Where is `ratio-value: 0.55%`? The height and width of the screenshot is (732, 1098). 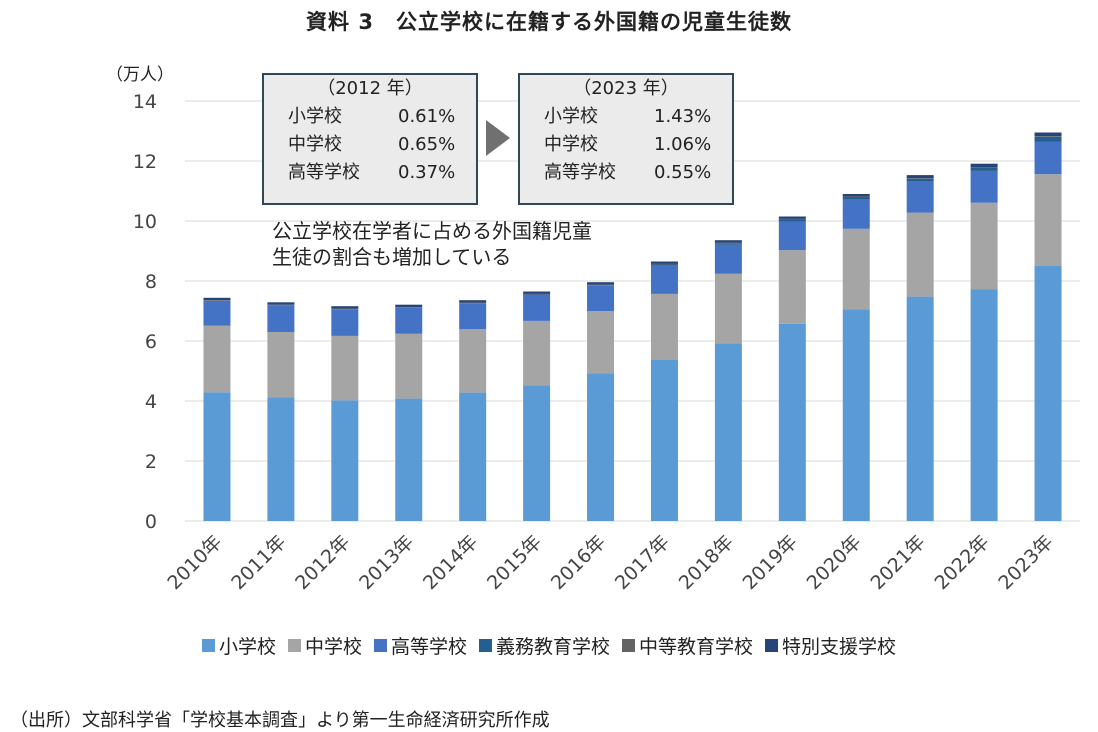 ratio-value: 0.55% is located at coordinates (683, 172).